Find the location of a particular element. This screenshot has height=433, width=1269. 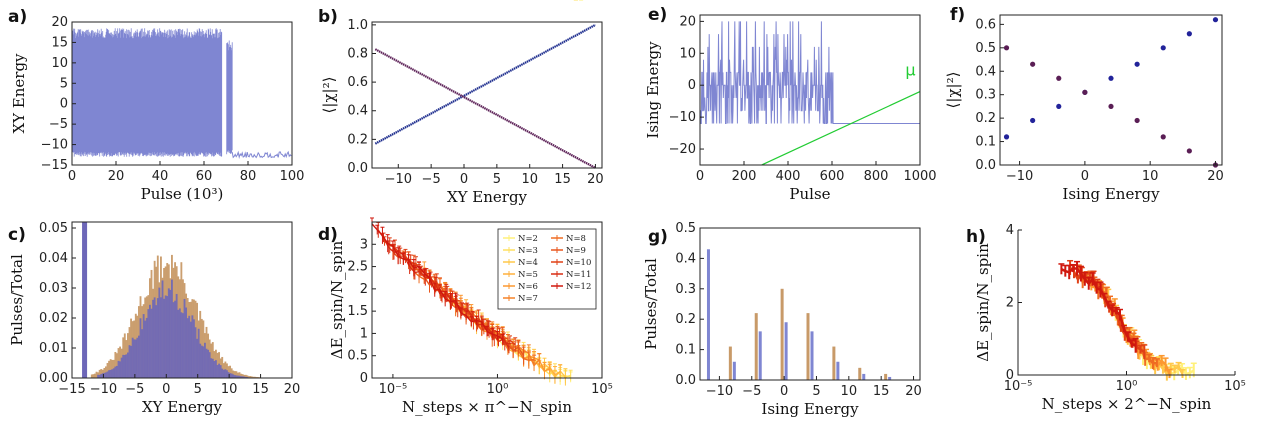

panel-label: a) is located at coordinates (17, 17).